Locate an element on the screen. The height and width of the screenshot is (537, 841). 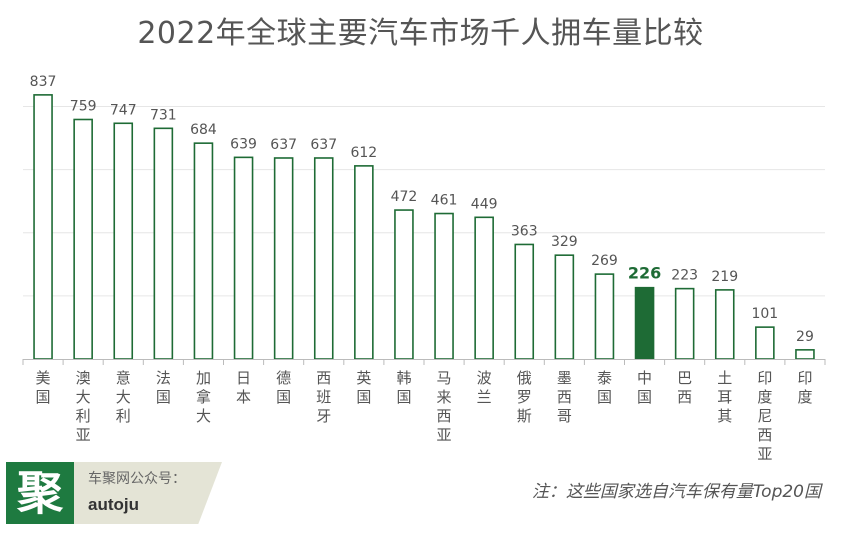
category-label: 兰 is located at coordinates (484, 397).